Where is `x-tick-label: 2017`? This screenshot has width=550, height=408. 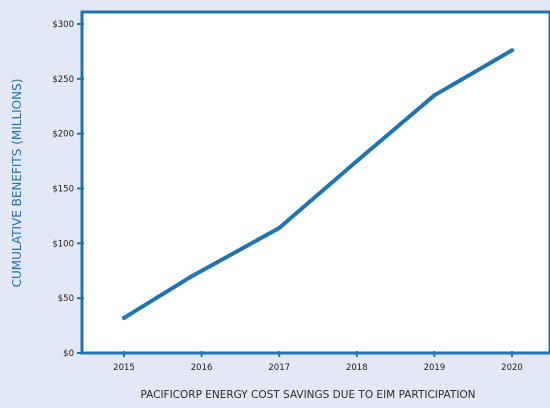 x-tick-label: 2017 is located at coordinates (279, 368).